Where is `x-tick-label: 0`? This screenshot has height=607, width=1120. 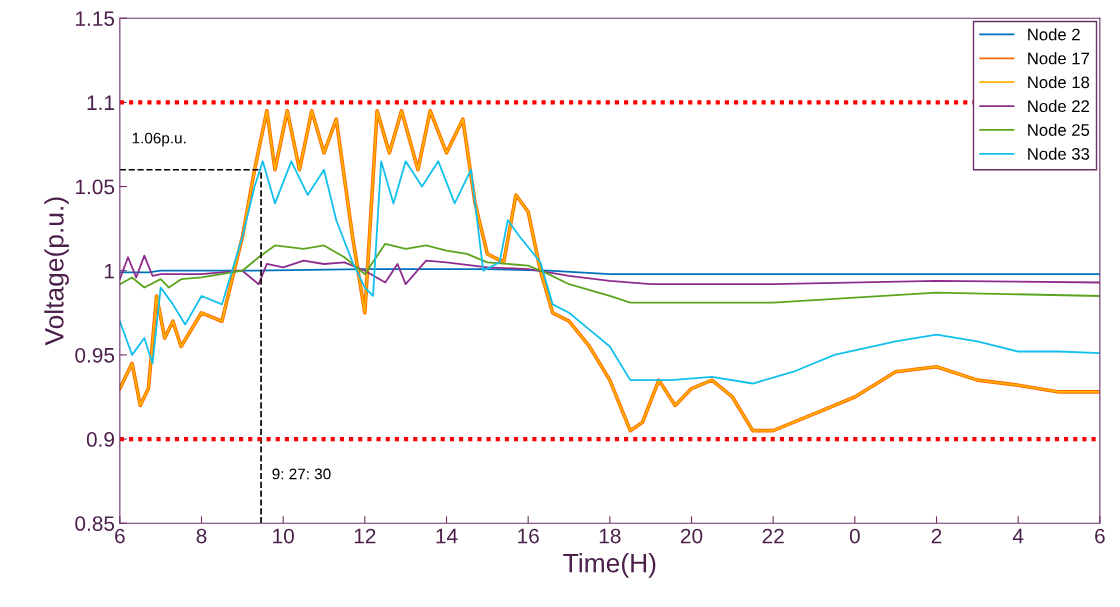 x-tick-label: 0 is located at coordinates (854, 536).